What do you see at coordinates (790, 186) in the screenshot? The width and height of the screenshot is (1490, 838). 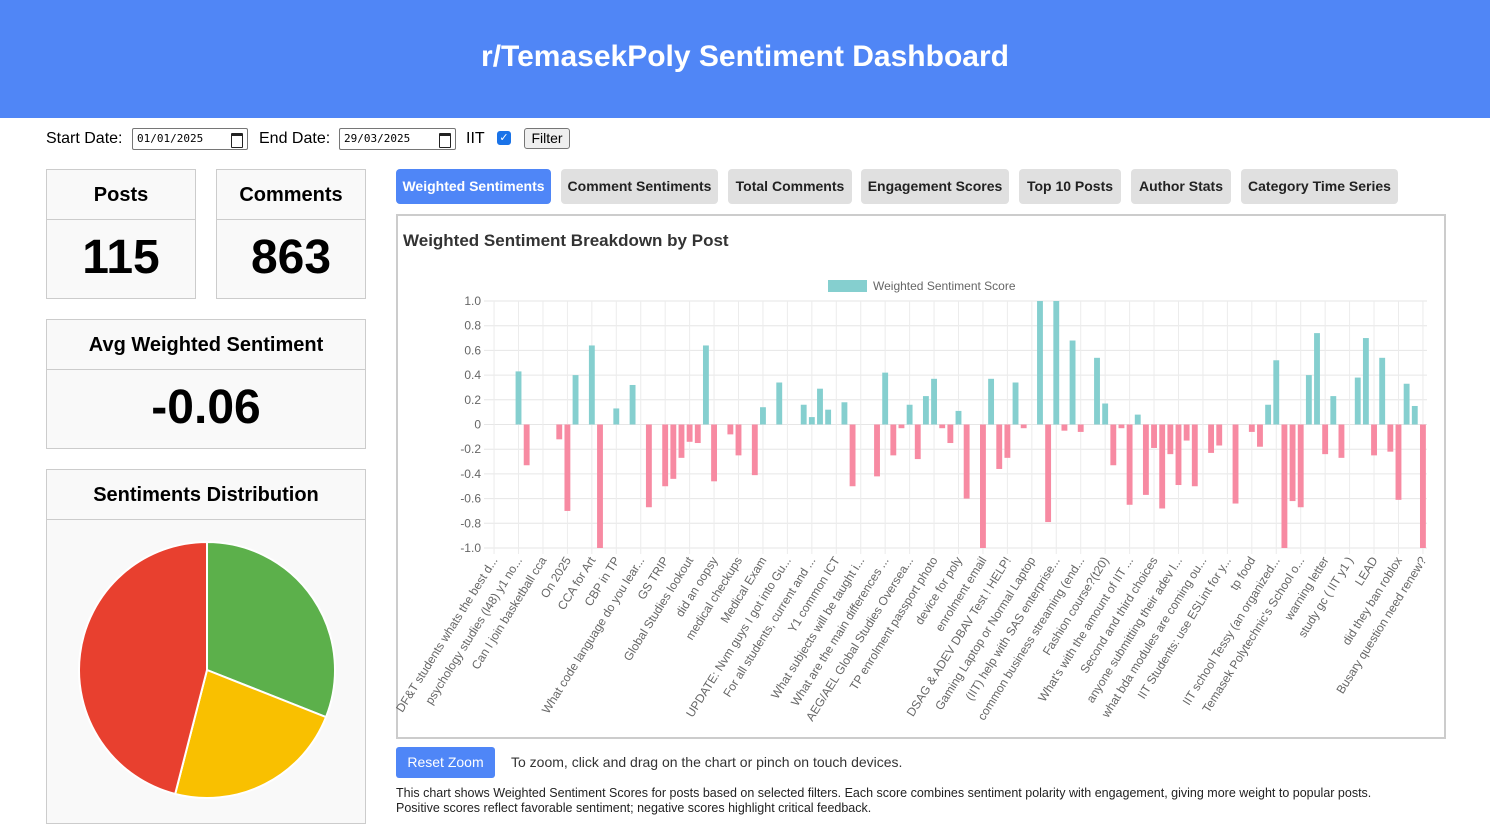 I see `tab: Total Comments` at bounding box center [790, 186].